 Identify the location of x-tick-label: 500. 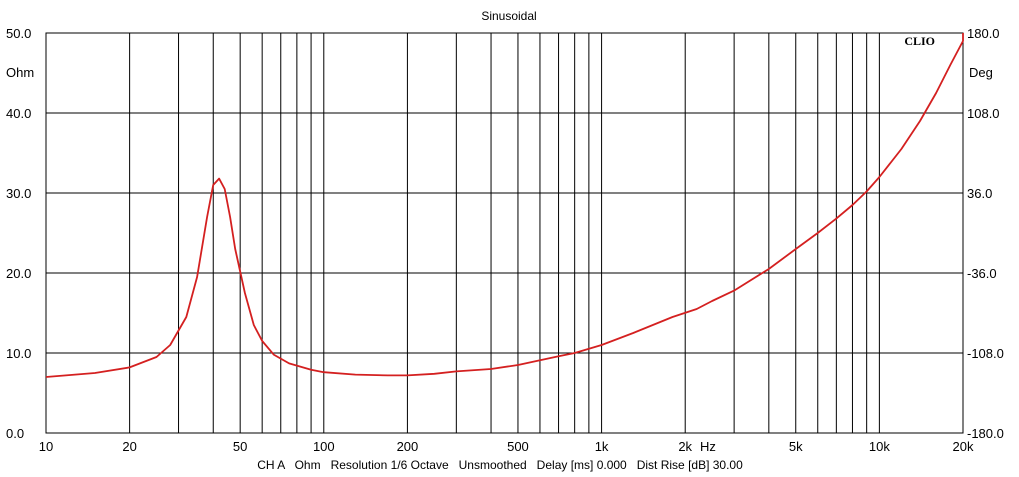
(518, 446).